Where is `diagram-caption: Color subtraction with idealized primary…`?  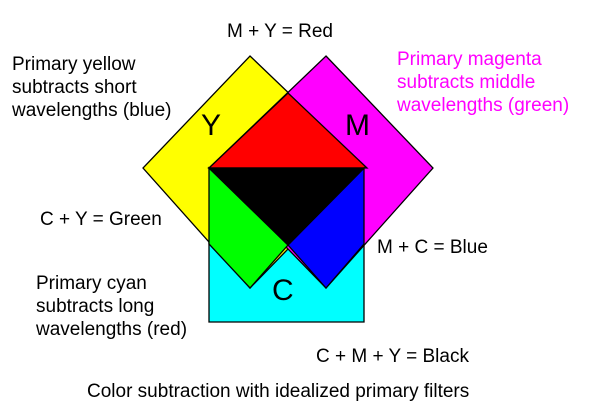 diagram-caption: Color subtraction with idealized primary… is located at coordinates (278, 391).